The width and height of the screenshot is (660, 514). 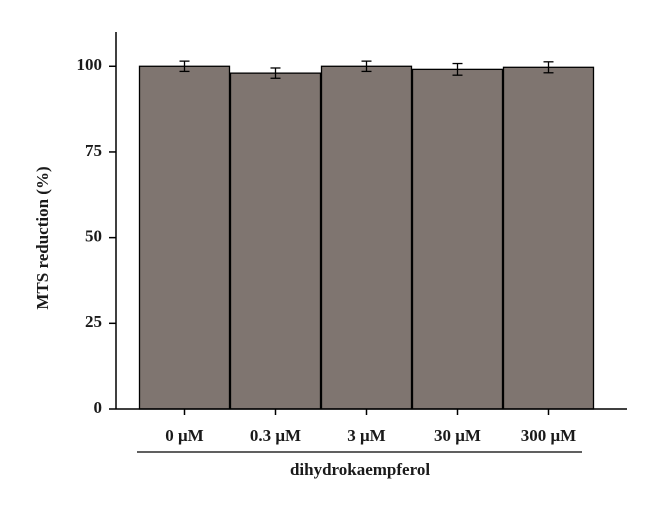 I want to click on y-tick-label: 100, so click(x=90, y=64).